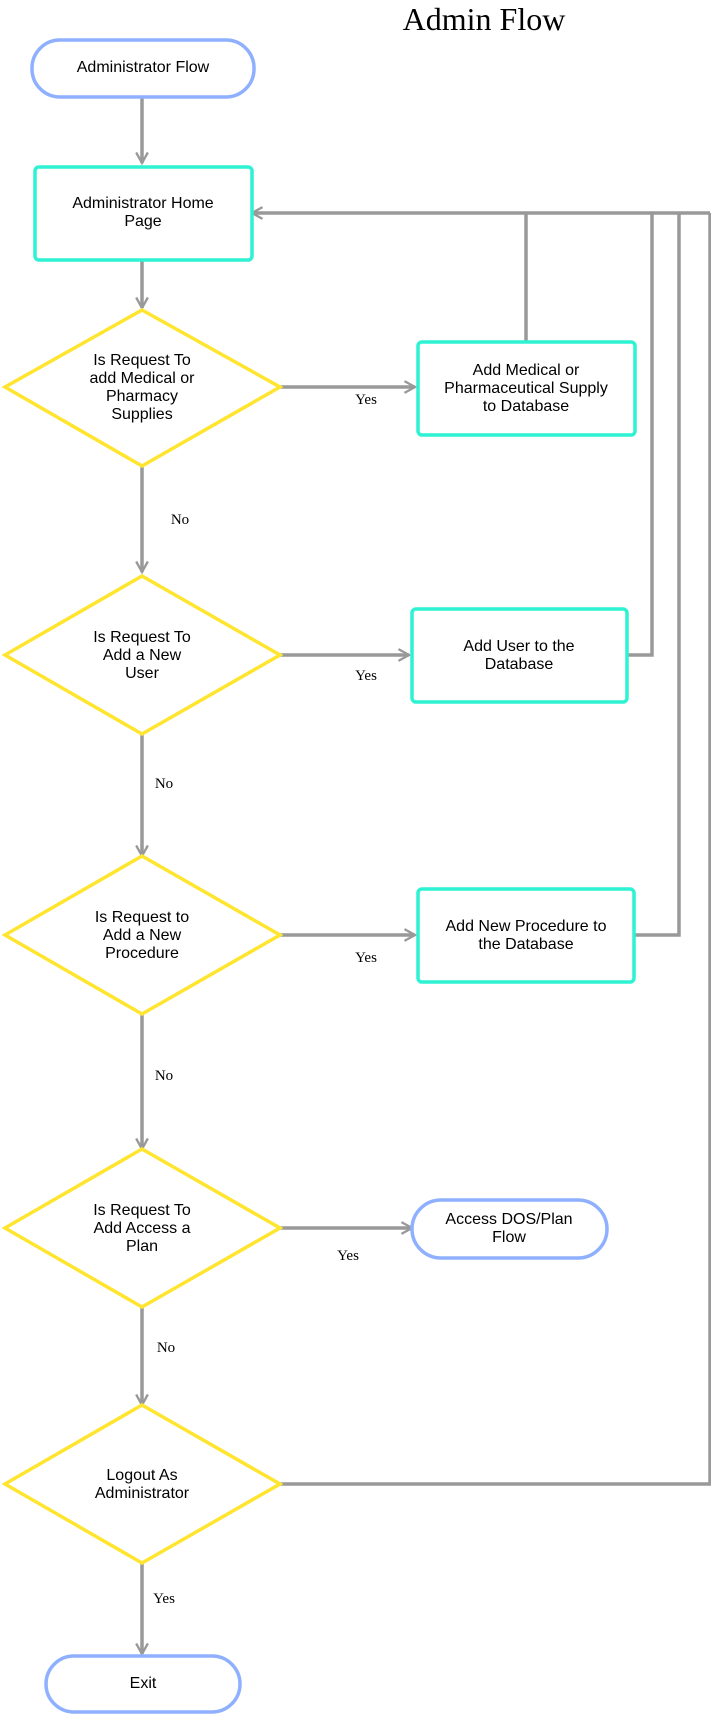 The height and width of the screenshot is (1715, 711). Describe the element at coordinates (142, 953) in the screenshot. I see `node-label-line: Procedure` at that location.